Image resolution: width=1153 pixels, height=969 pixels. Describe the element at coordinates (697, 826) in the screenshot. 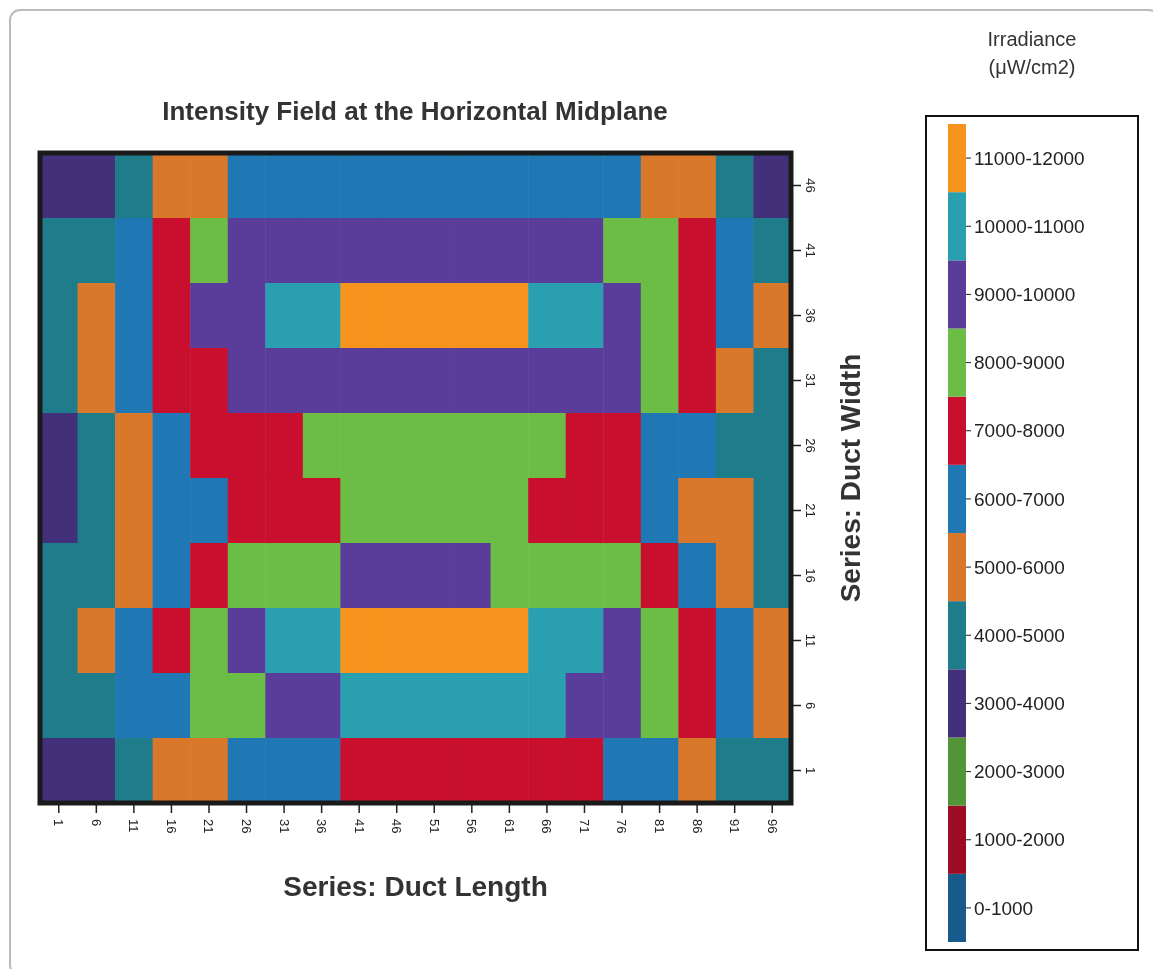

I see `x-tick-label: 86` at that location.